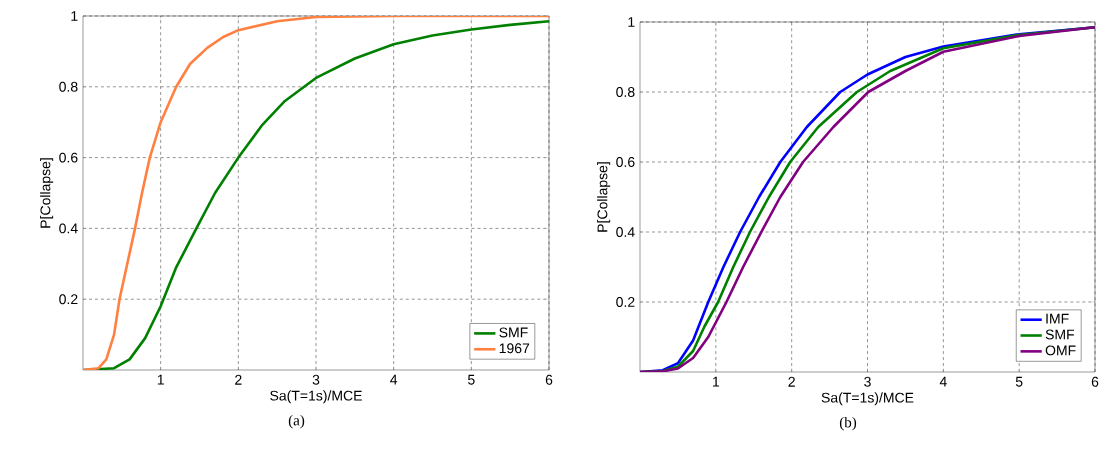 Image resolution: width=1104 pixels, height=467 pixels. What do you see at coordinates (1060, 350) in the screenshot?
I see `legend-label: OMF` at bounding box center [1060, 350].